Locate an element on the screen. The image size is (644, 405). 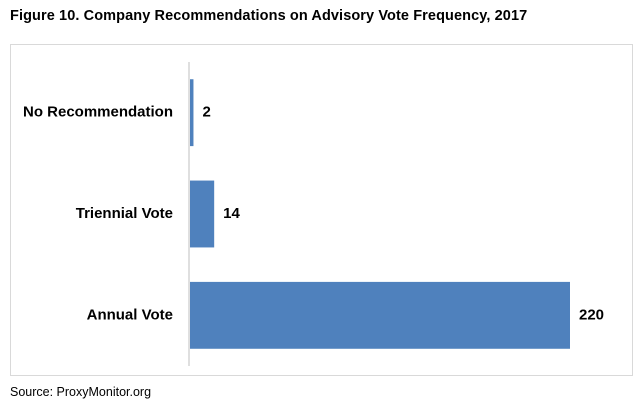
category-label: Triennial Vote is located at coordinates (124, 213).